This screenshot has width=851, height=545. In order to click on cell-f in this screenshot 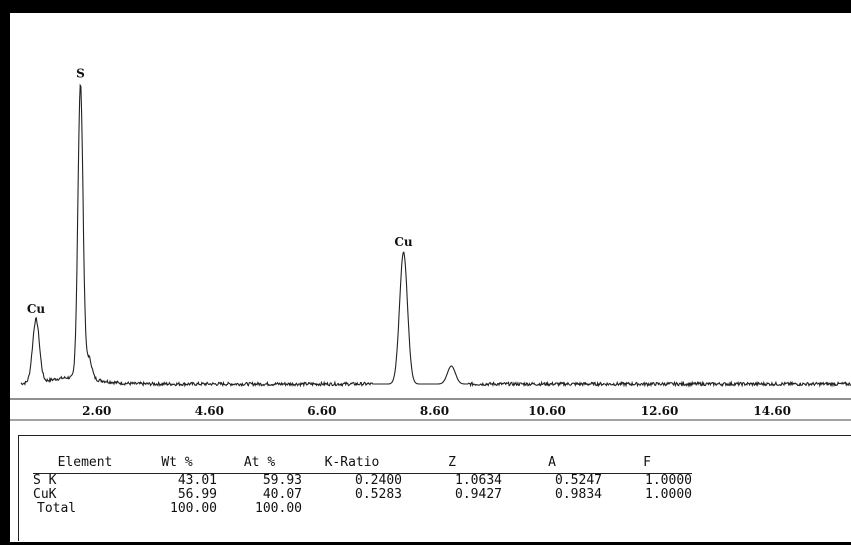, I will do `click(647, 509)`.